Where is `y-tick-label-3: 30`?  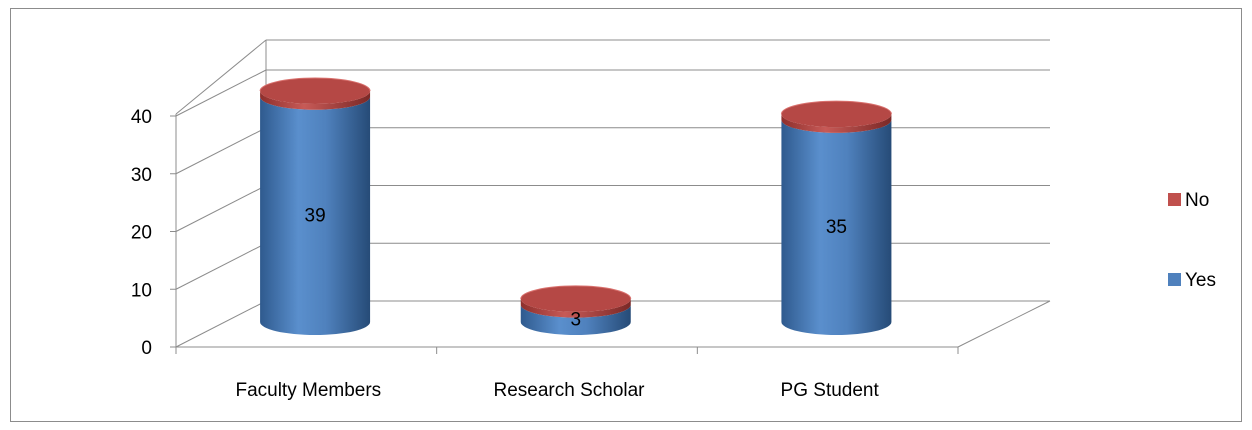 y-tick-label-3: 30 is located at coordinates (141, 175).